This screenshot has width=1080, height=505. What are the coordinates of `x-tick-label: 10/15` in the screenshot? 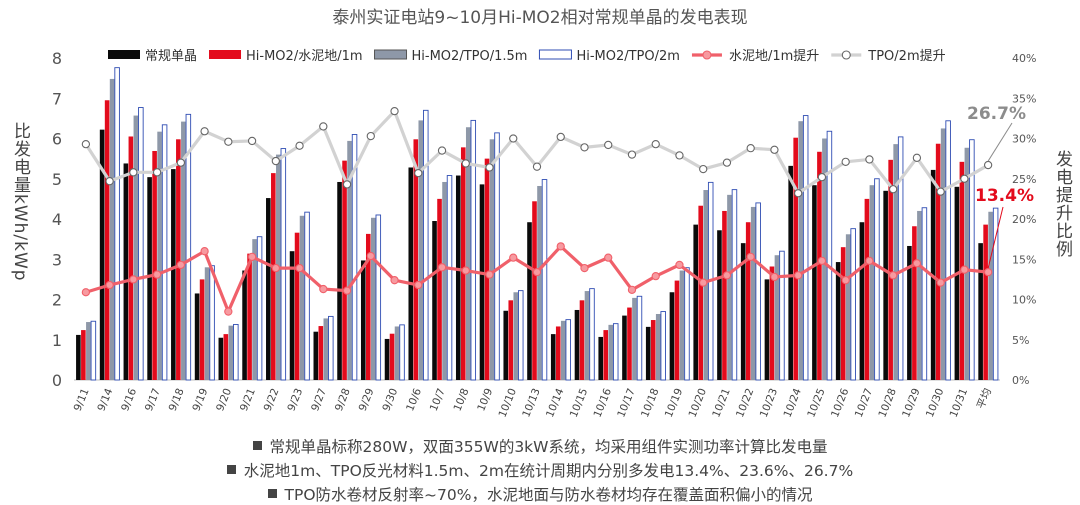 It's located at (579, 403).